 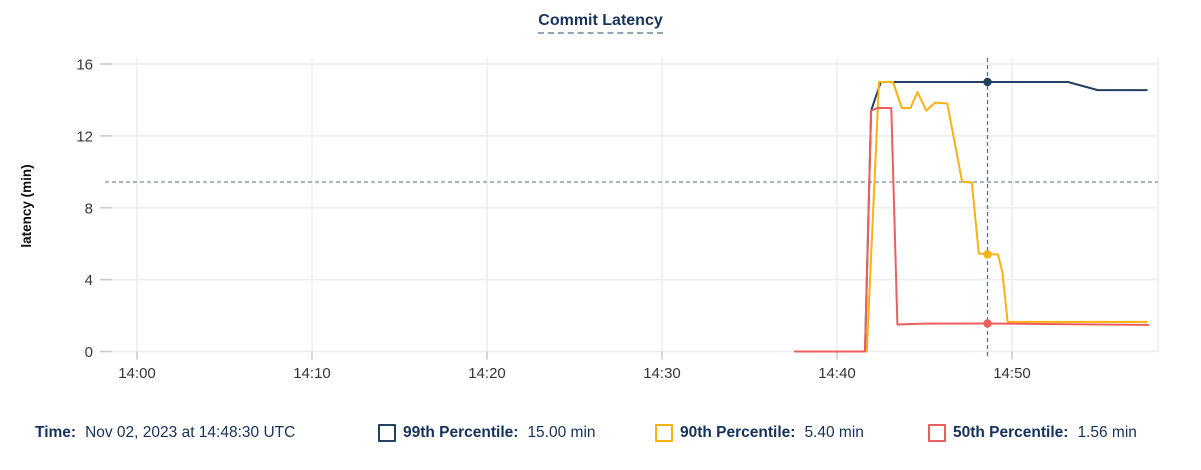 What do you see at coordinates (1011, 432) in the screenshot?
I see `legend-label: 50th Percentile:` at bounding box center [1011, 432].